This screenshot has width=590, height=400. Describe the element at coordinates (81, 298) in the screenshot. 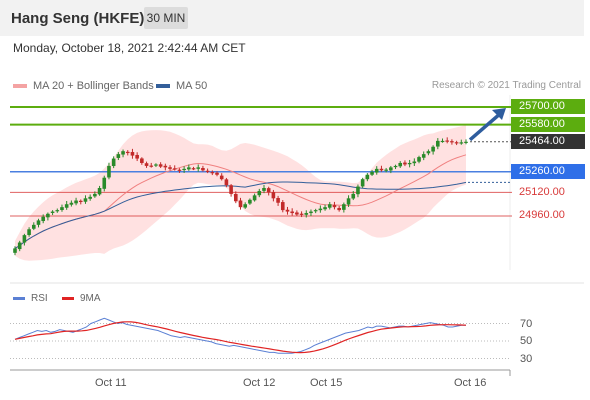

I see `legend-rsi-ma: 9MA` at that location.